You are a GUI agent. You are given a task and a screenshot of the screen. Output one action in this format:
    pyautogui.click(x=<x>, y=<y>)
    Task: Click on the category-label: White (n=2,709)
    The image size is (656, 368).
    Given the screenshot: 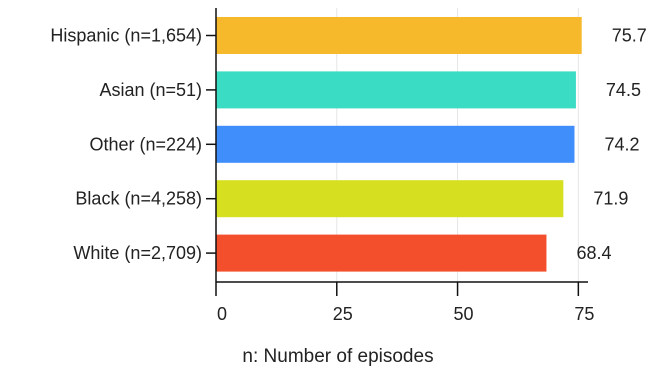 What is the action you would take?
    pyautogui.click(x=137, y=253)
    